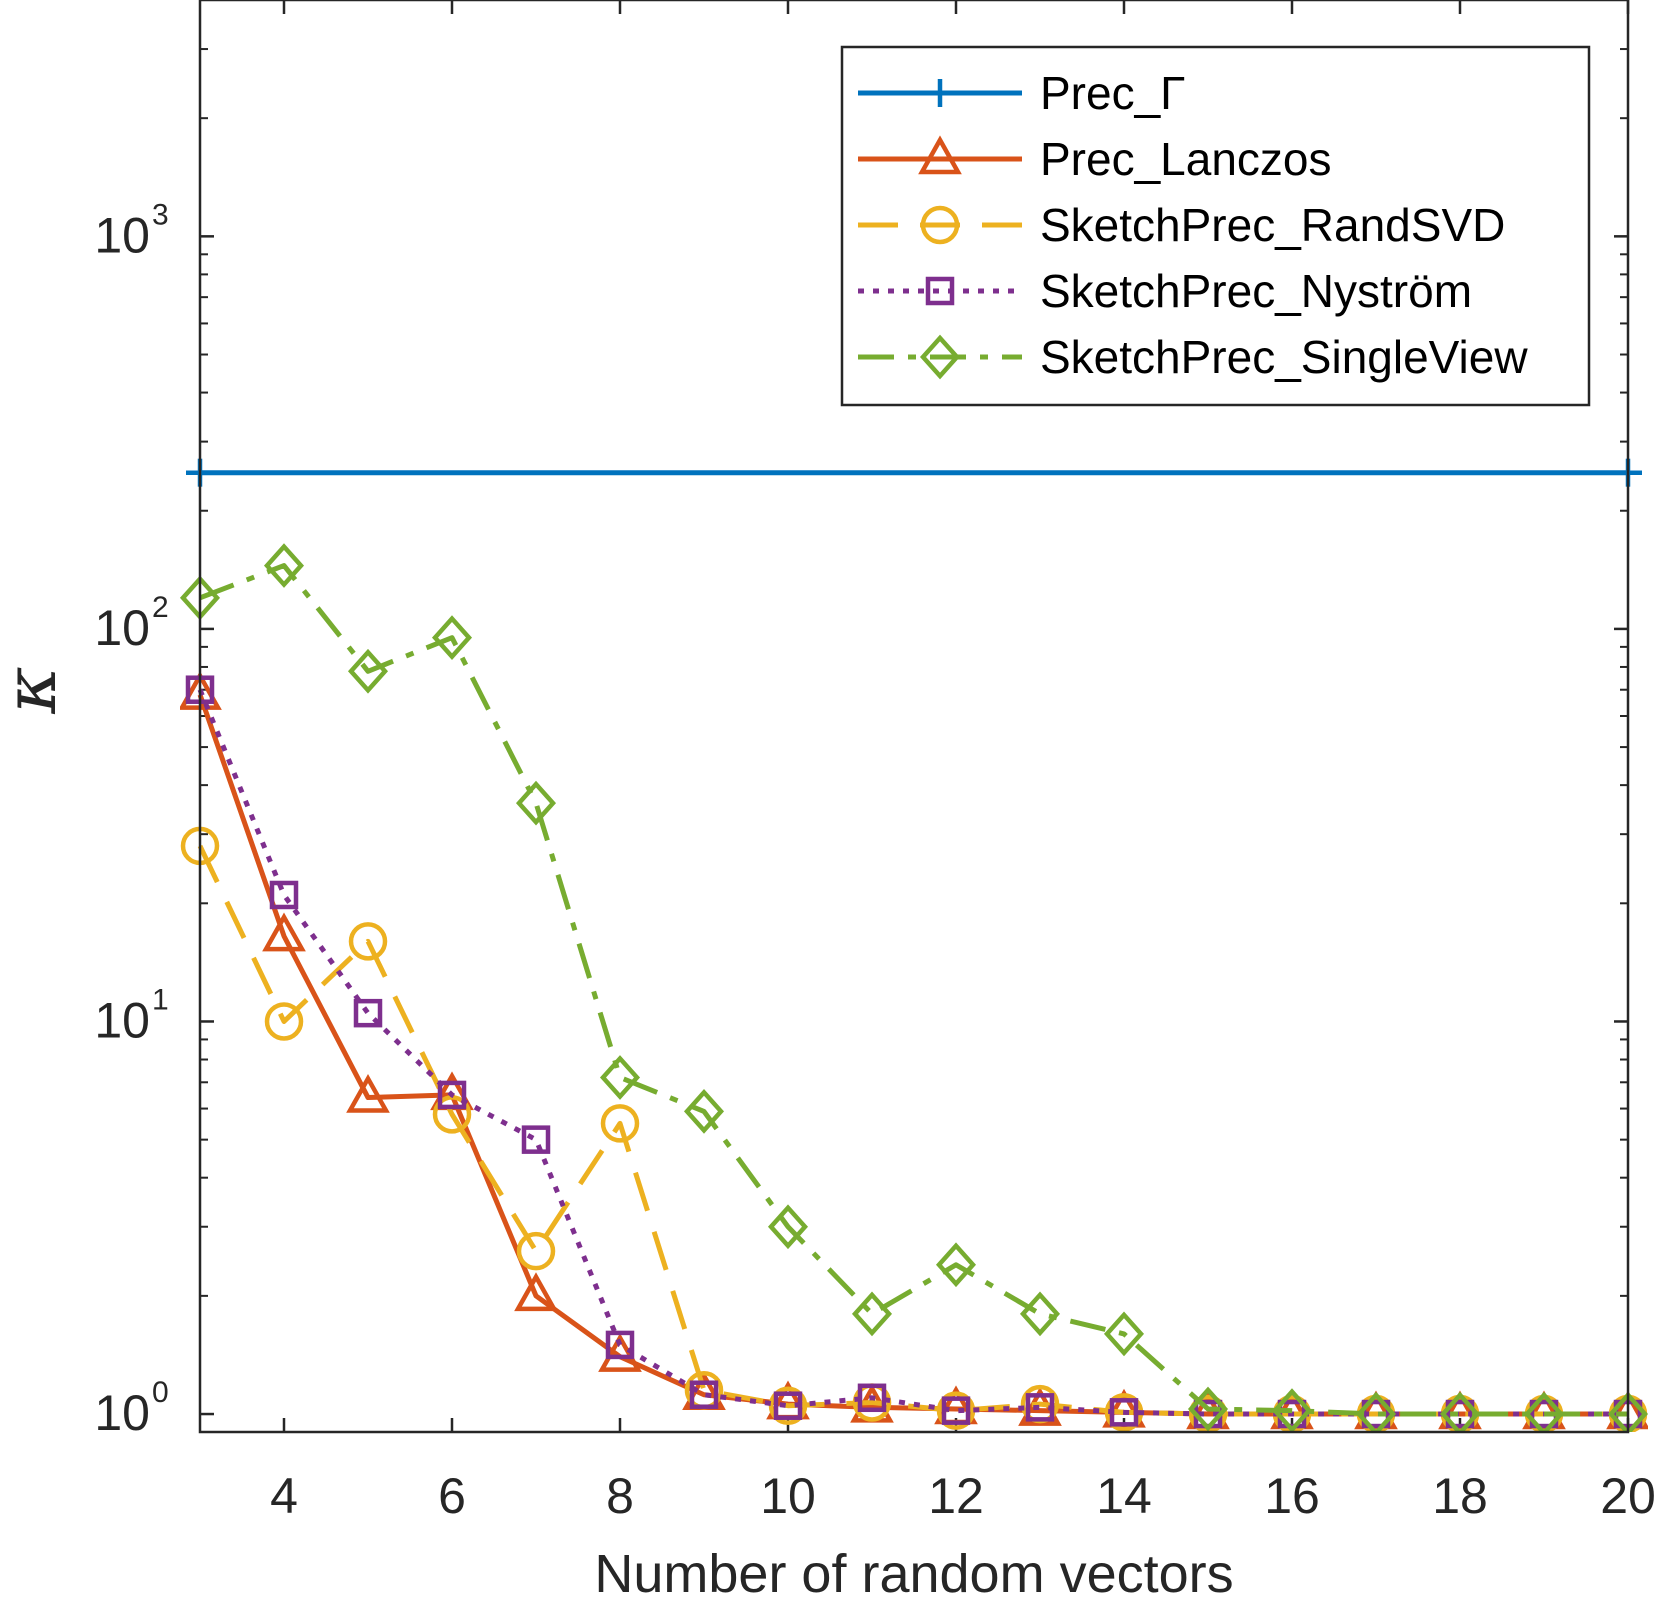 The height and width of the screenshot is (1600, 1661). I want to click on legend-entry: SketchPrec_RandSVD, so click(1181, 225).